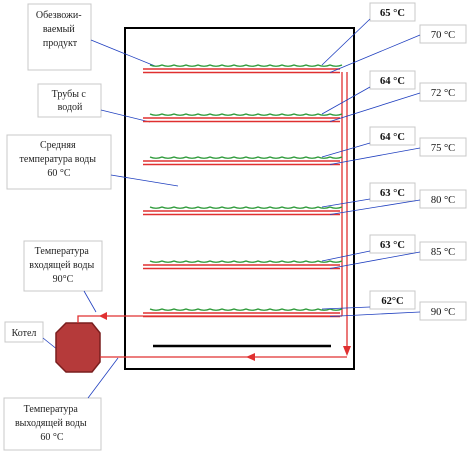 This screenshot has height=455, width=474. Describe the element at coordinates (103, 316) in the screenshot. I see `inlet-arrow` at that location.